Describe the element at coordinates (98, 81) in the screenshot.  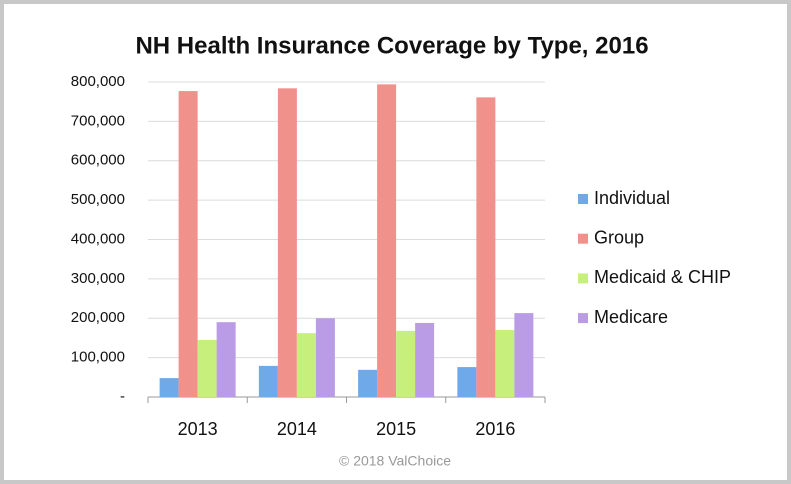
I see `y-tick-label: 800,000` at that location.